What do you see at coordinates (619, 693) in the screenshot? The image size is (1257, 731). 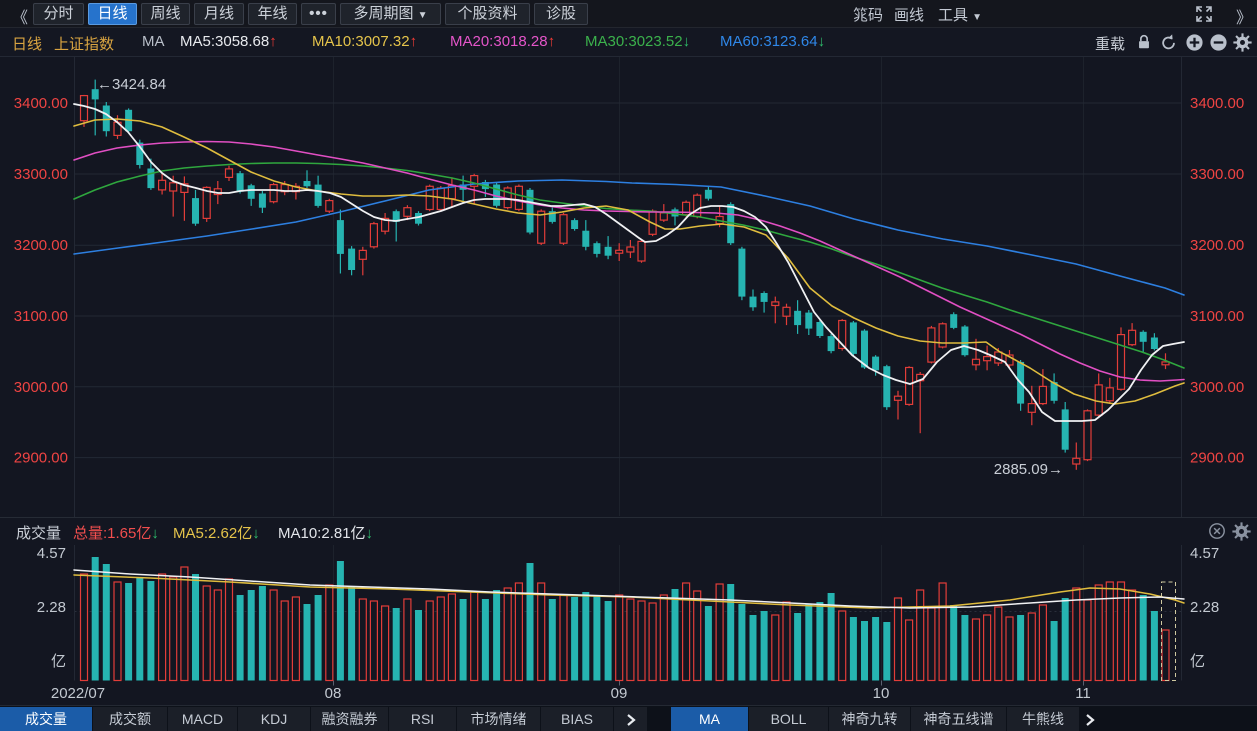 I see `svg-text: 09` at bounding box center [619, 693].